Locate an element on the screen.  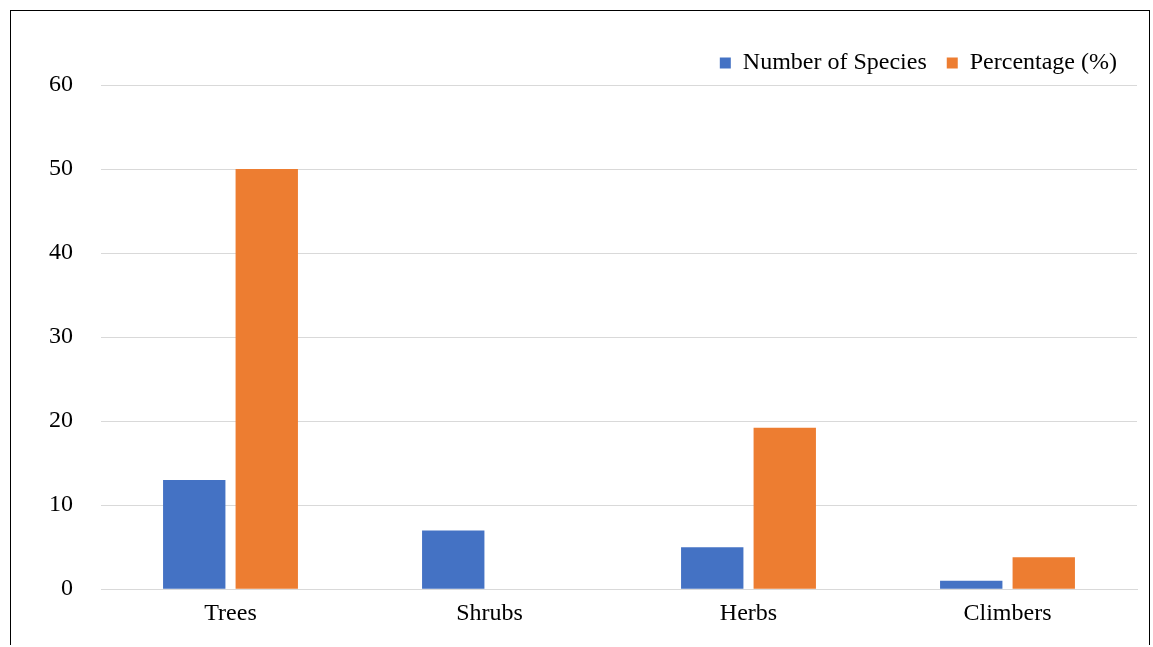
x-tick-label: Trees is located at coordinates (230, 611).